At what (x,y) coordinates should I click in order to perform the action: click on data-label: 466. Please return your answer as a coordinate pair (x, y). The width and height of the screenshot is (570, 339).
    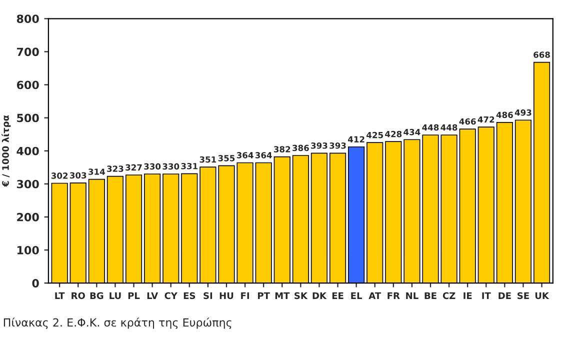
    Looking at the image, I should click on (467, 121).